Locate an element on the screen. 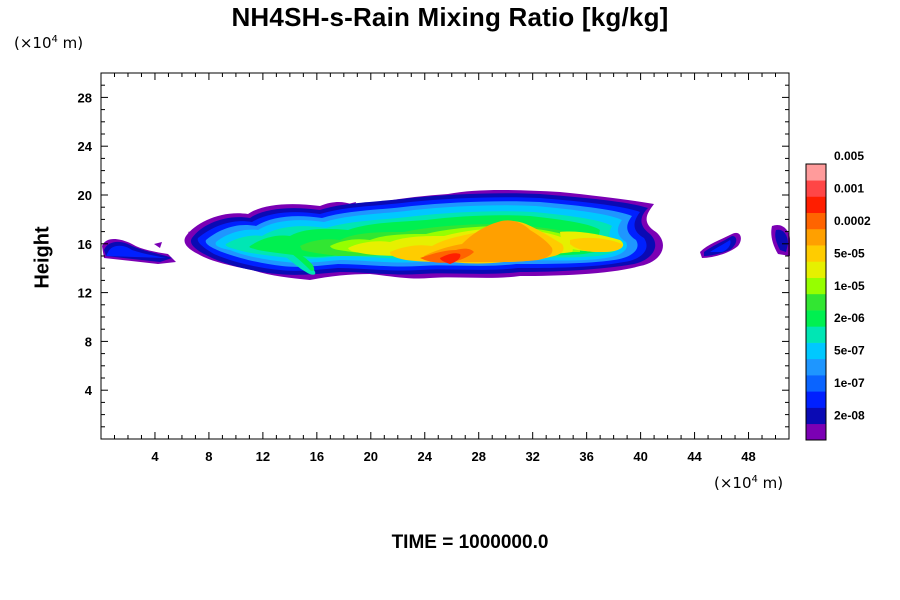  x-tick-label: 16 is located at coordinates (317, 456).